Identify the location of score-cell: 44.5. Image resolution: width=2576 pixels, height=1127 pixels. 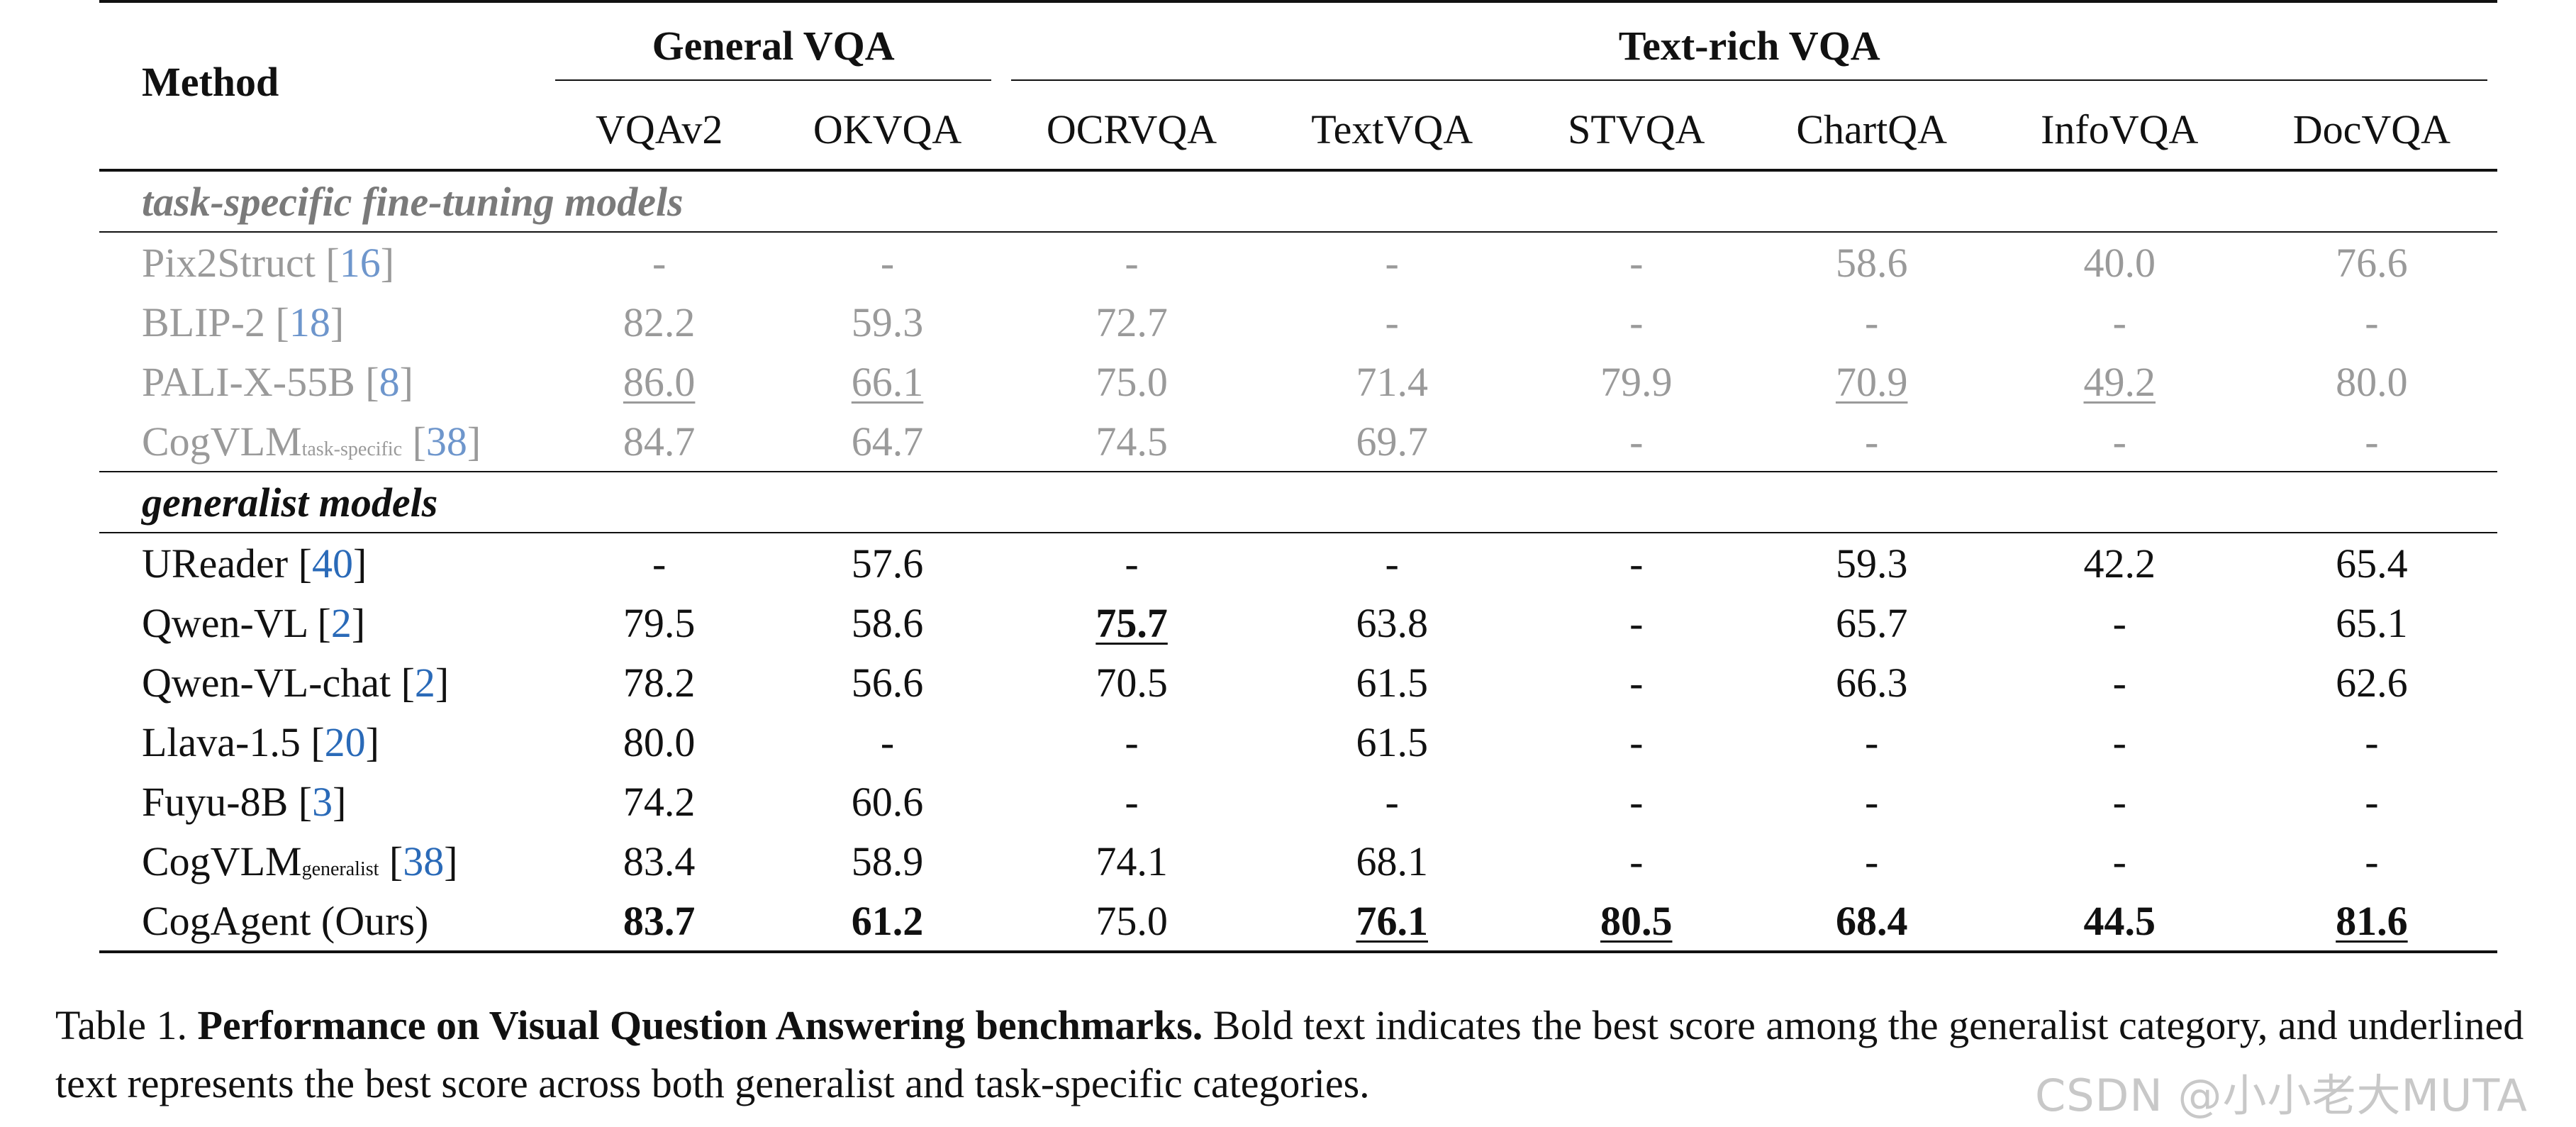
(2119, 922).